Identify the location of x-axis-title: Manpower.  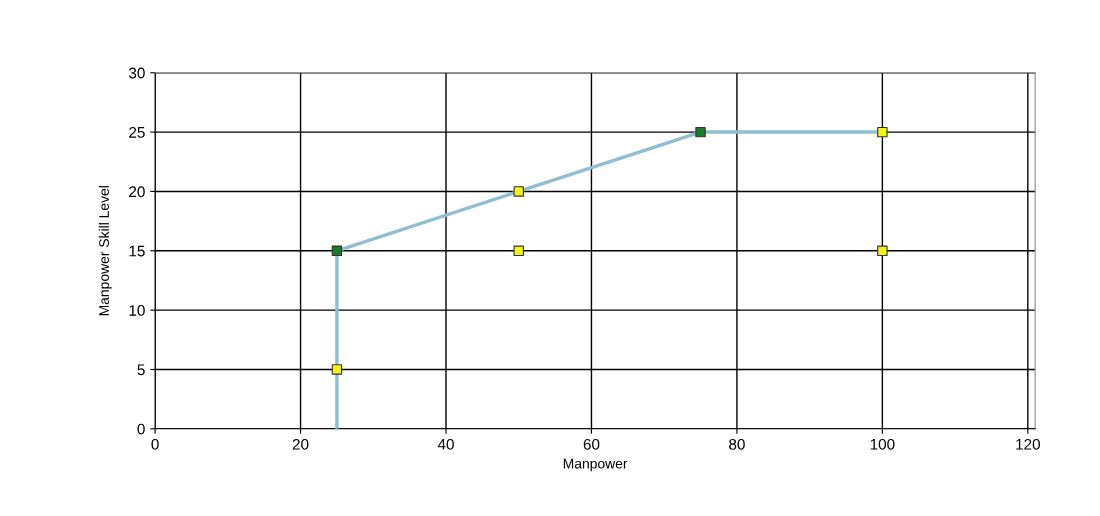
(595, 465).